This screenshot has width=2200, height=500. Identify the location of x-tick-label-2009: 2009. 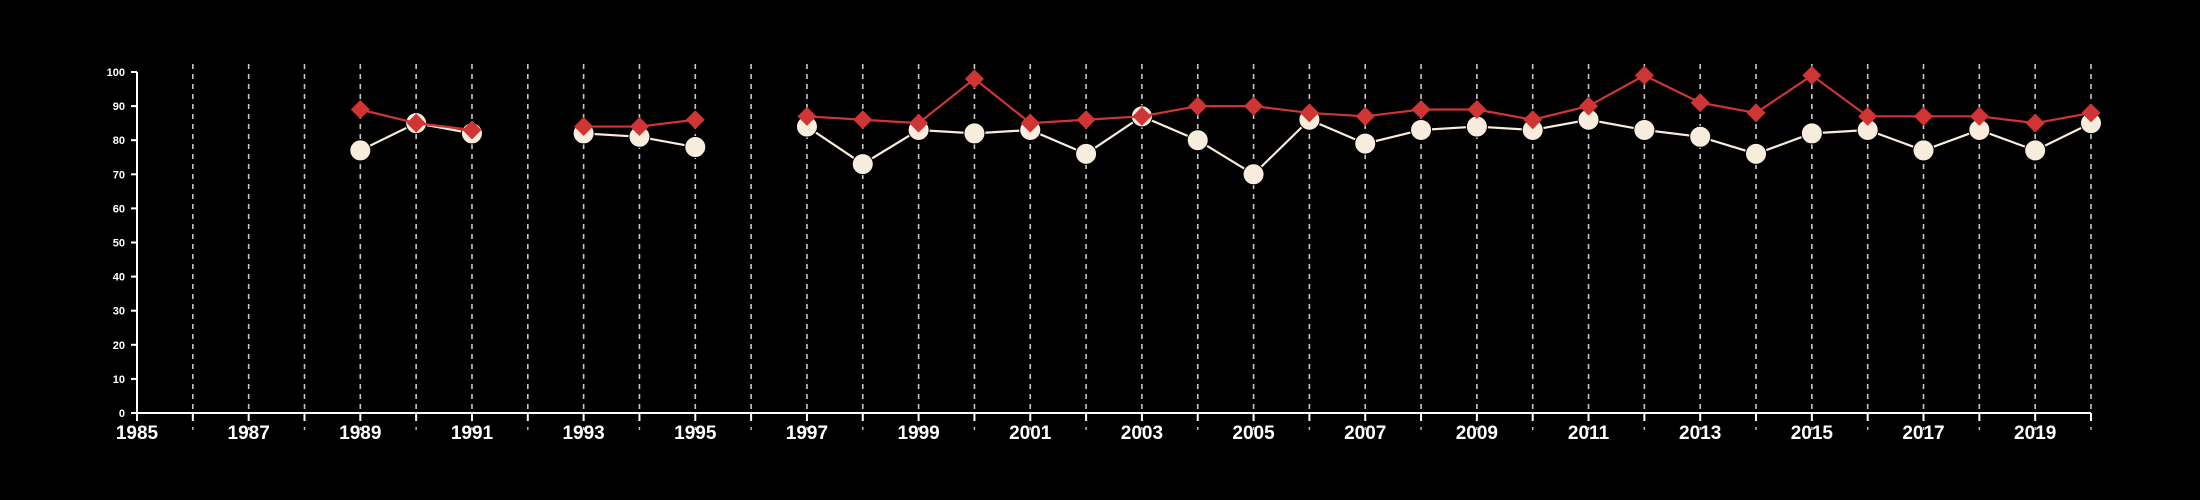
(1477, 433).